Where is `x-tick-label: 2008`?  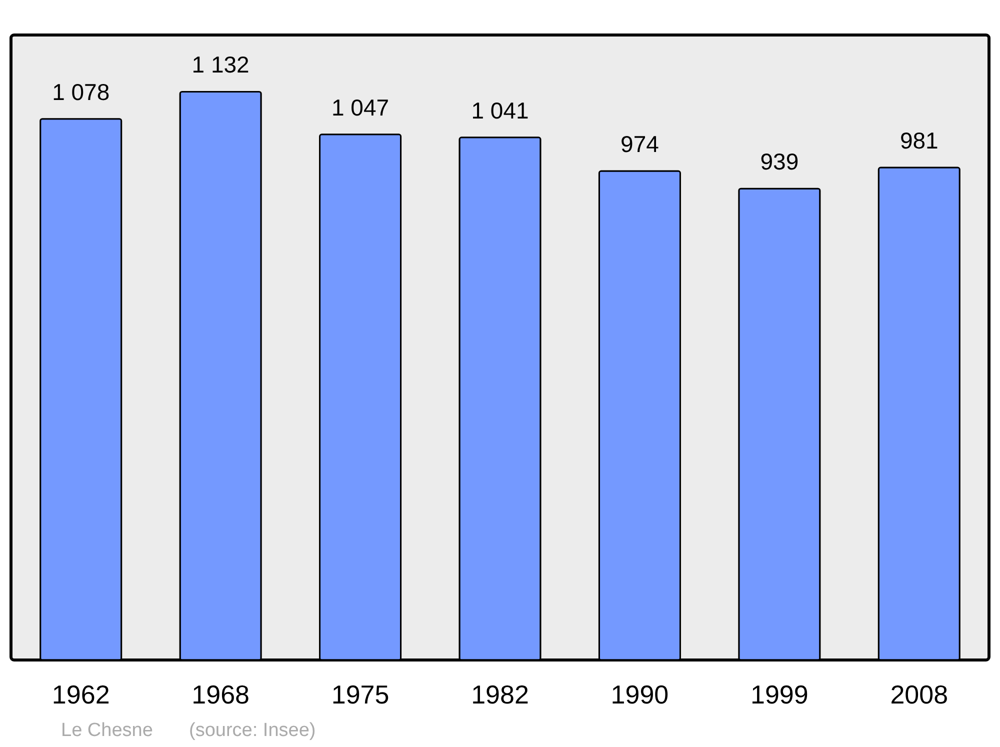
x-tick-label: 2008 is located at coordinates (919, 695).